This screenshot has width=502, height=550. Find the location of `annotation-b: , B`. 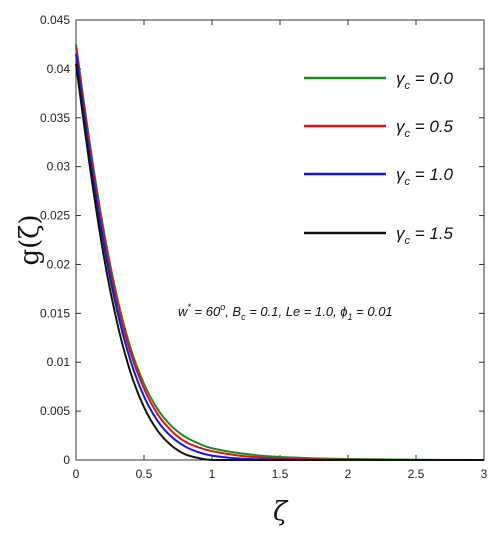

annotation-b: , B is located at coordinates (233, 311).